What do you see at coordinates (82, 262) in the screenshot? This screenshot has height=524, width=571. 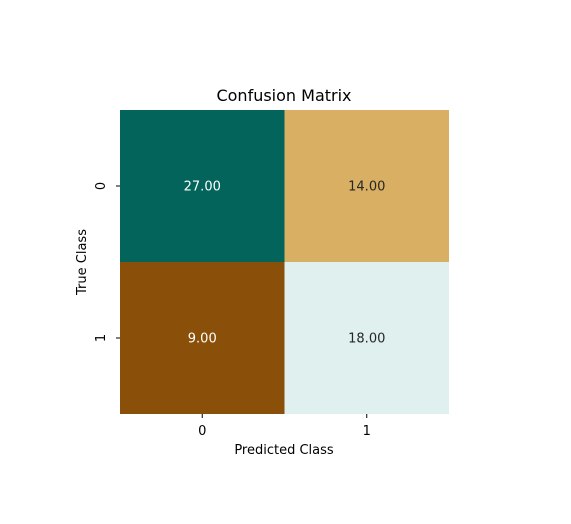 I see `y-axis-label: True Class` at bounding box center [82, 262].